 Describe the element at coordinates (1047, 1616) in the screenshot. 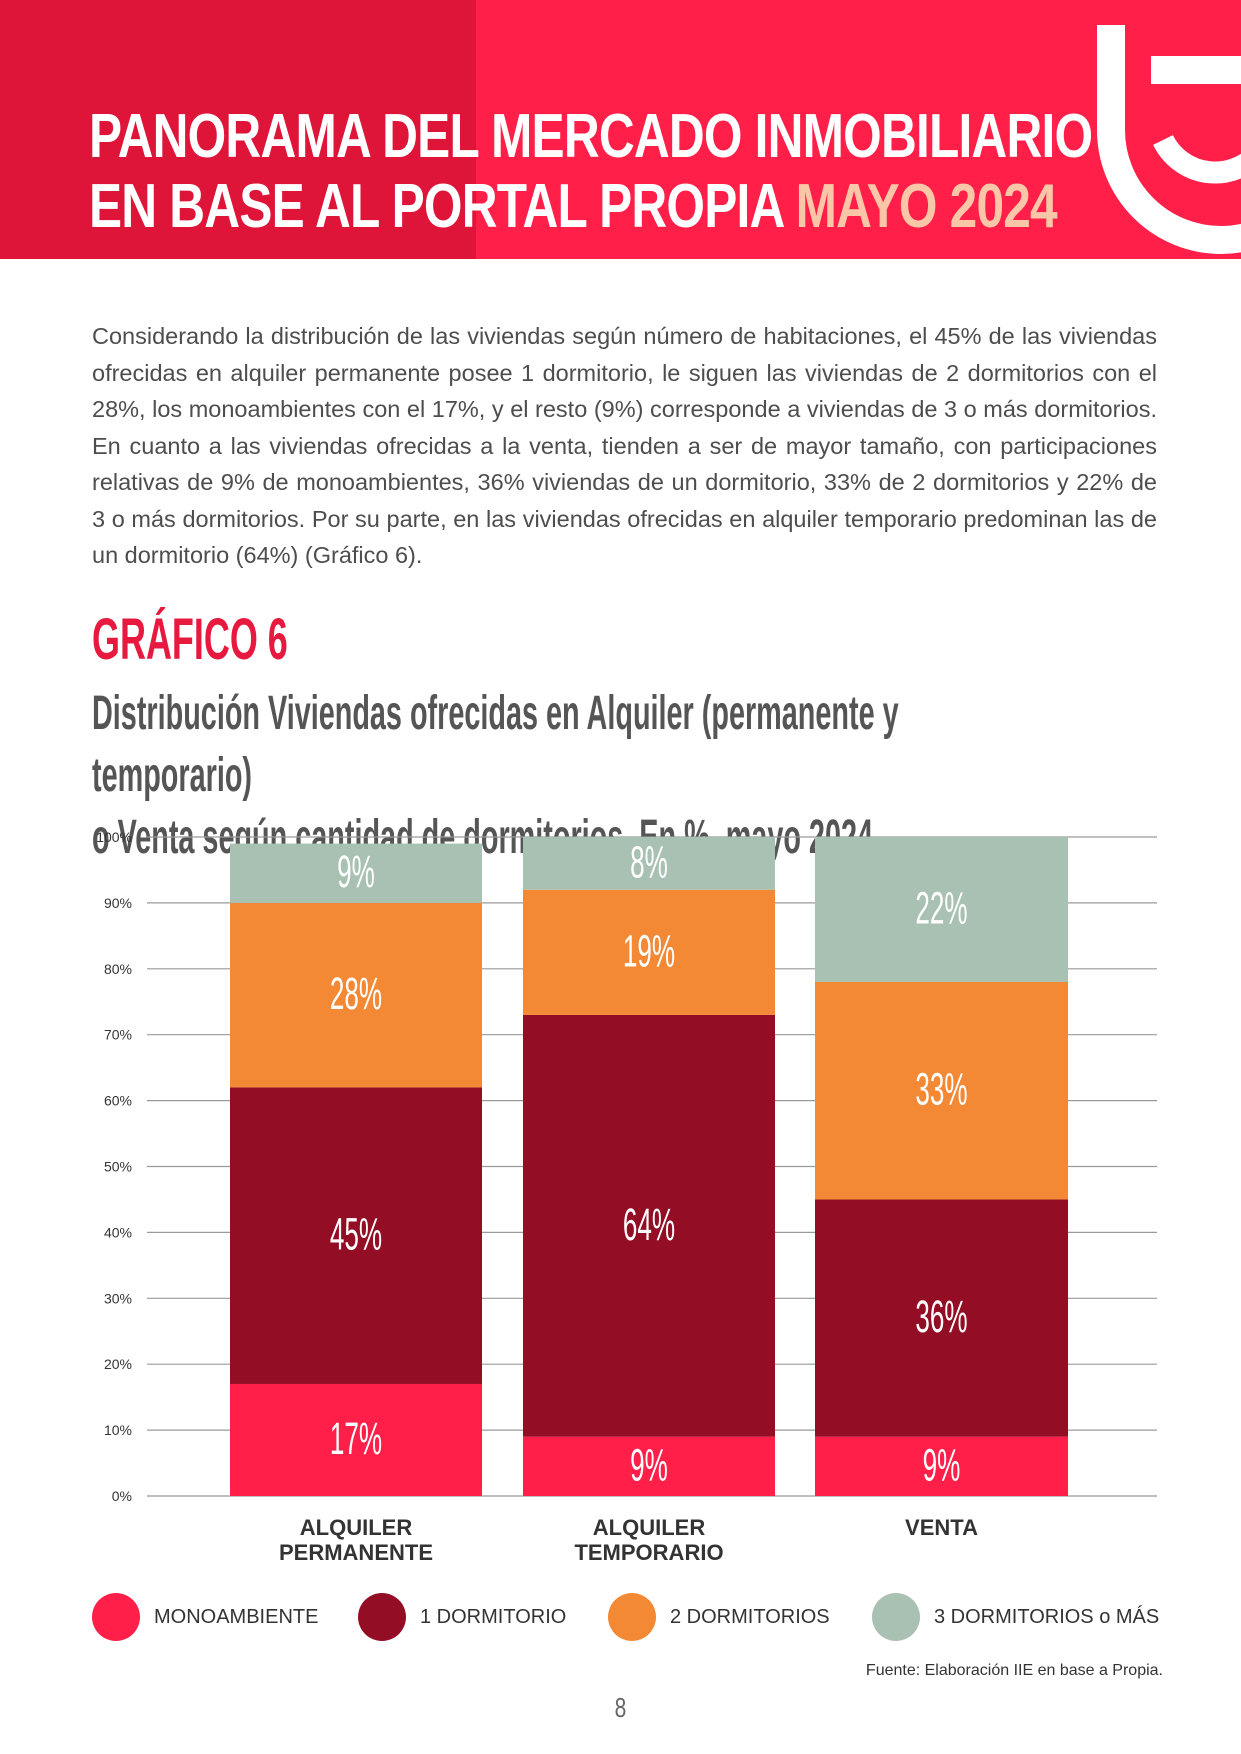

I see `legend-label: 3 DORMITORIOS o MÁS` at that location.